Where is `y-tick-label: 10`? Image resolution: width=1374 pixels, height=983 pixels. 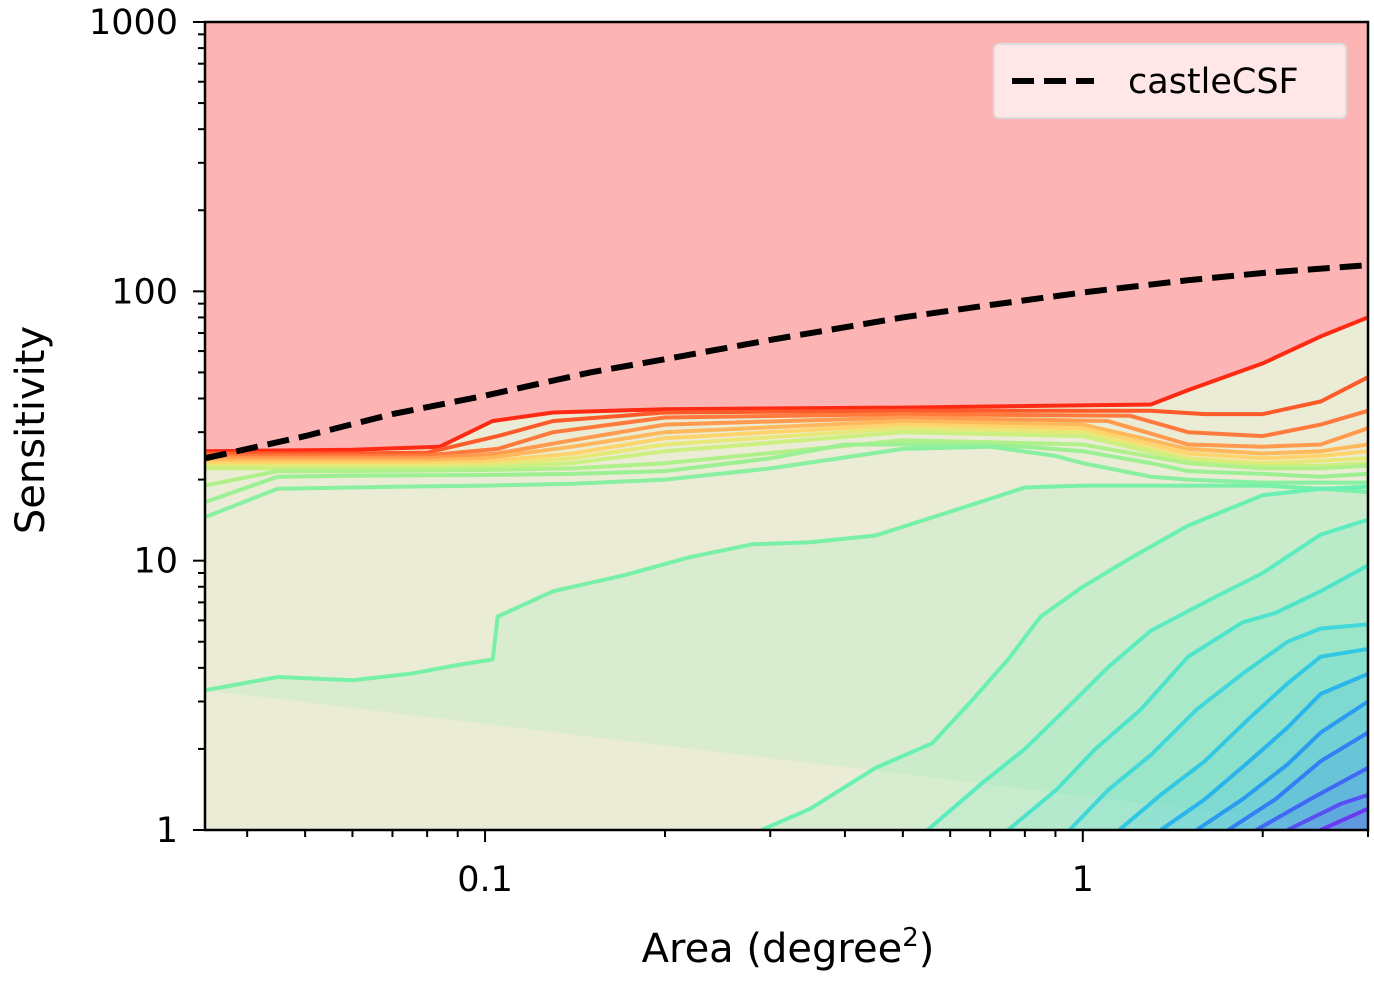 y-tick-label: 10 is located at coordinates (155, 562).